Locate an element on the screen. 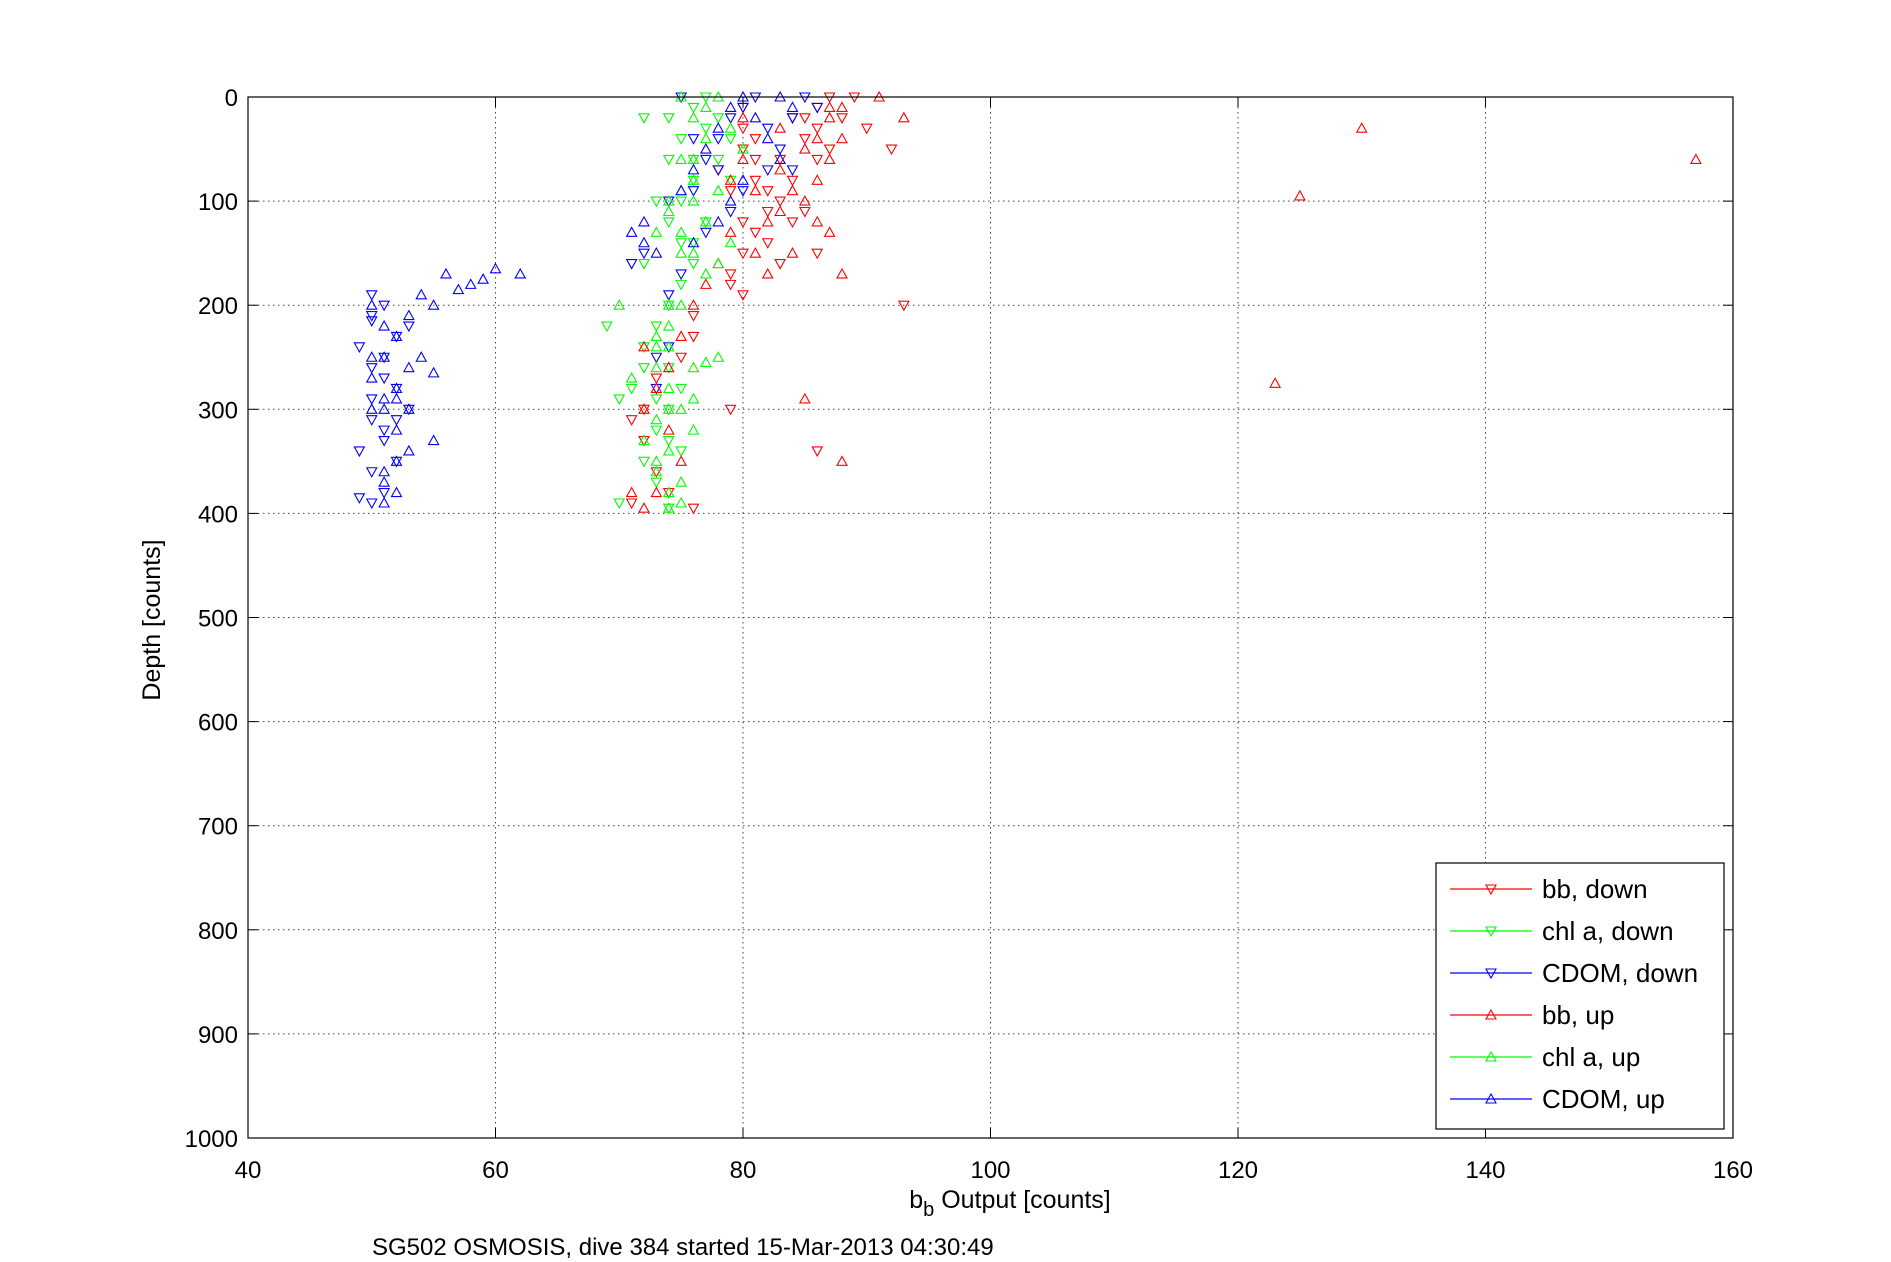  y-tick-label: 400 is located at coordinates (218, 514).